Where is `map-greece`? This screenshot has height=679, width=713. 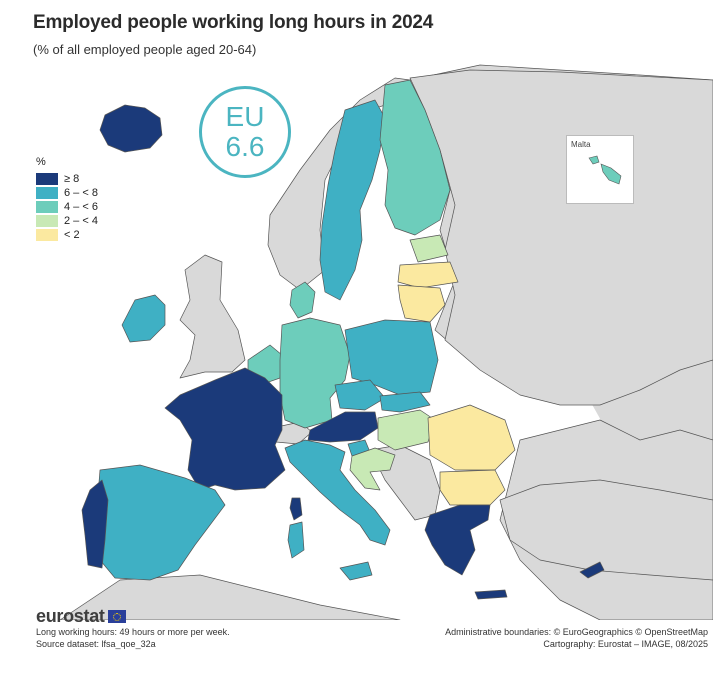 map-greece is located at coordinates (457, 540).